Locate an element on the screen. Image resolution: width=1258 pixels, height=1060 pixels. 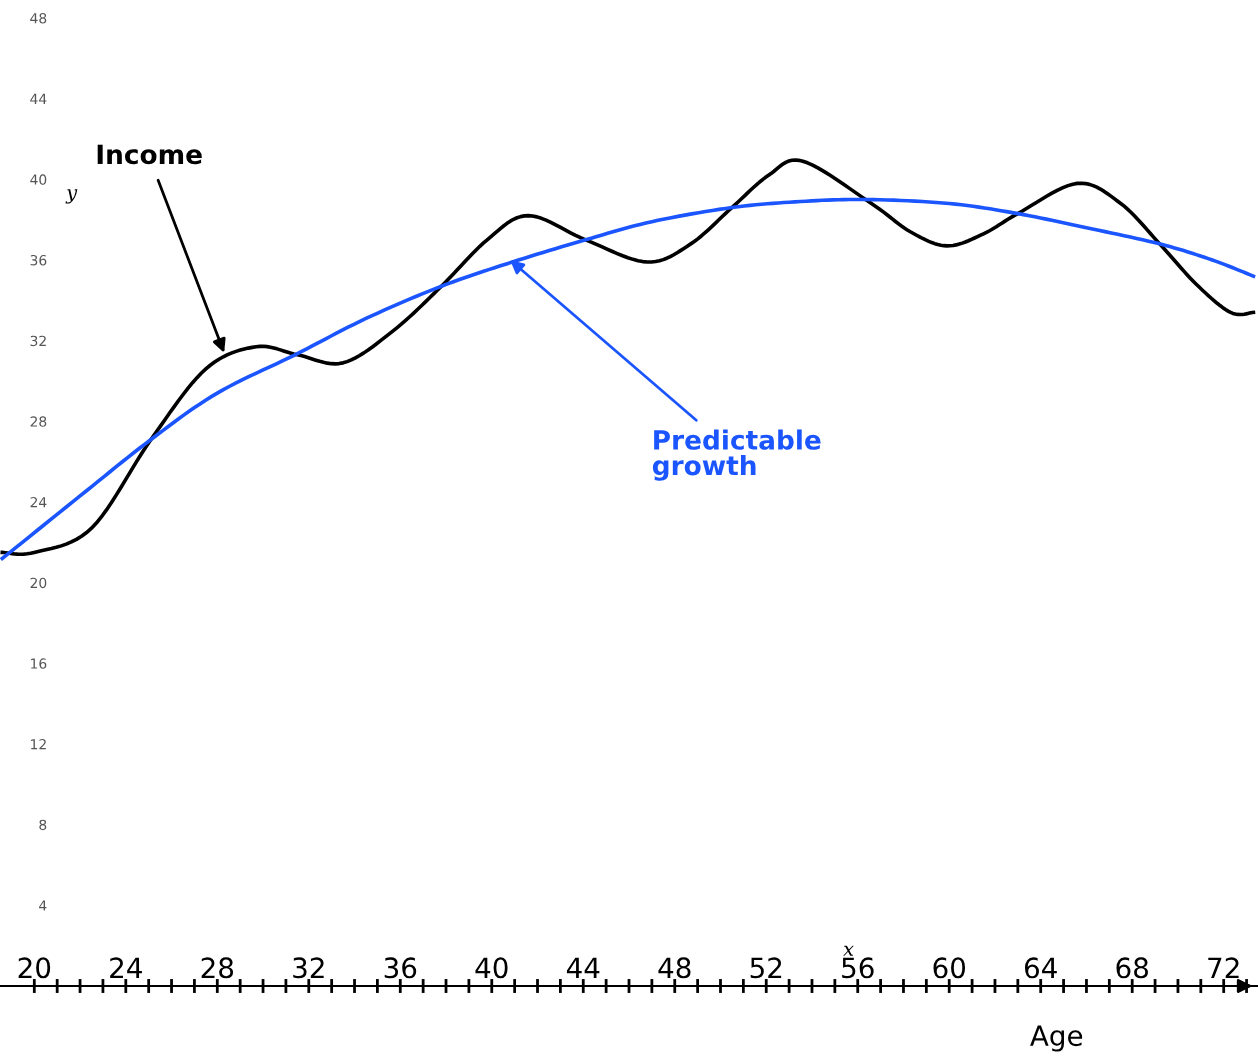
x-tick-label: 48 is located at coordinates (674, 968).